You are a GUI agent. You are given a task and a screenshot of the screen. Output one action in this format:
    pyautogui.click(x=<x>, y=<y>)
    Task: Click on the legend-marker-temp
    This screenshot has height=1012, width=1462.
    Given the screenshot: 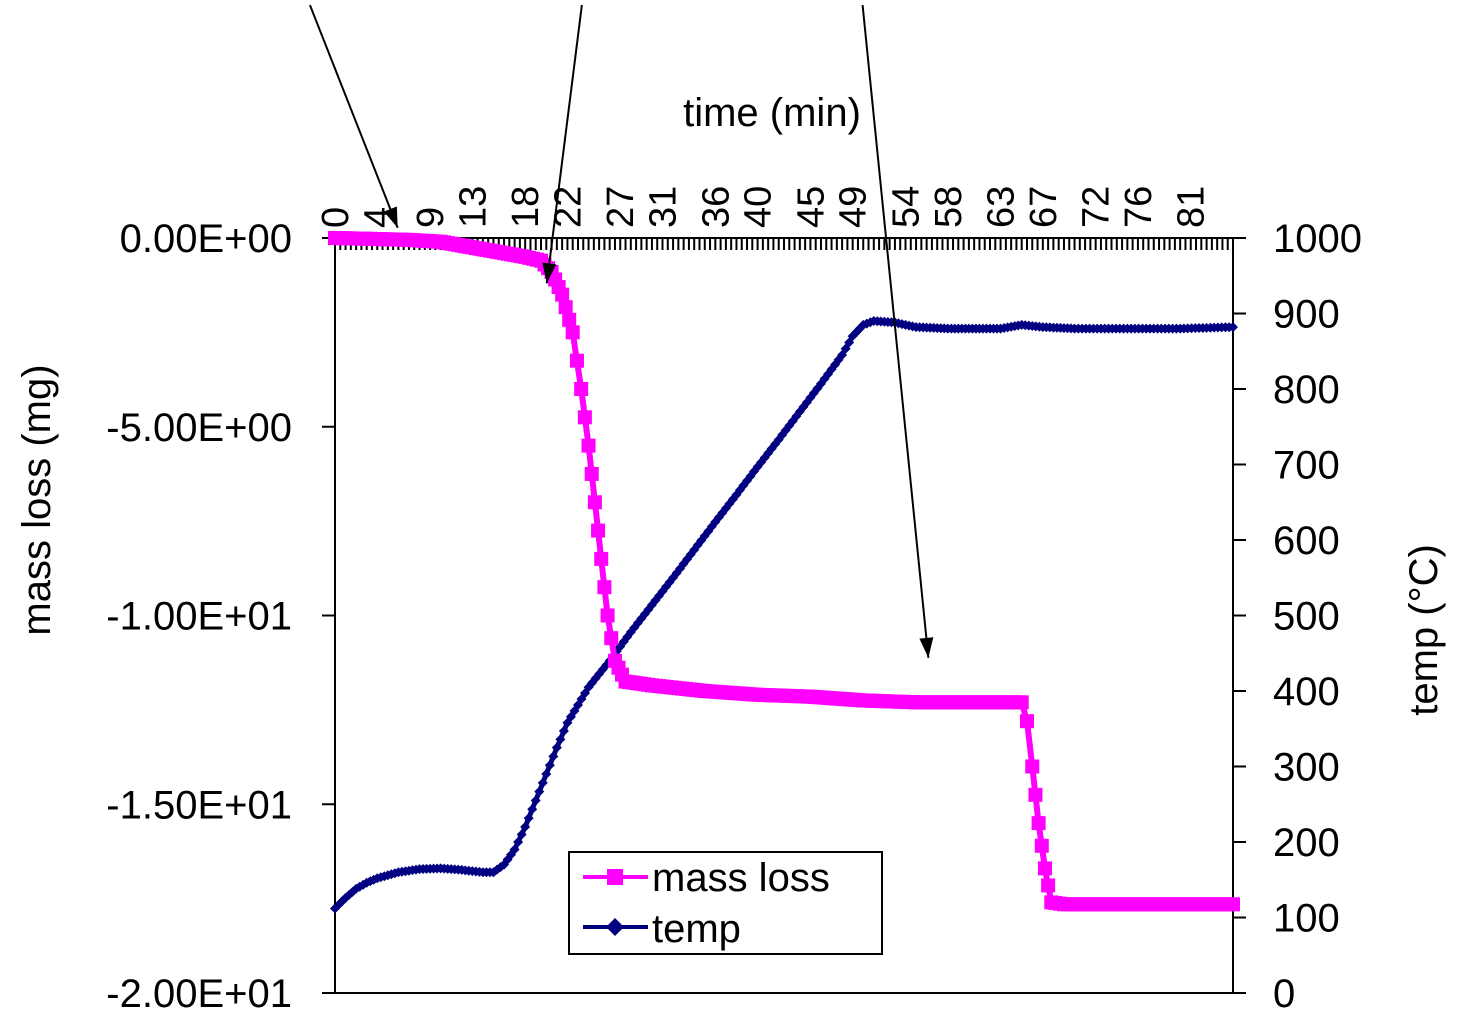 What is the action you would take?
    pyautogui.click(x=615, y=927)
    